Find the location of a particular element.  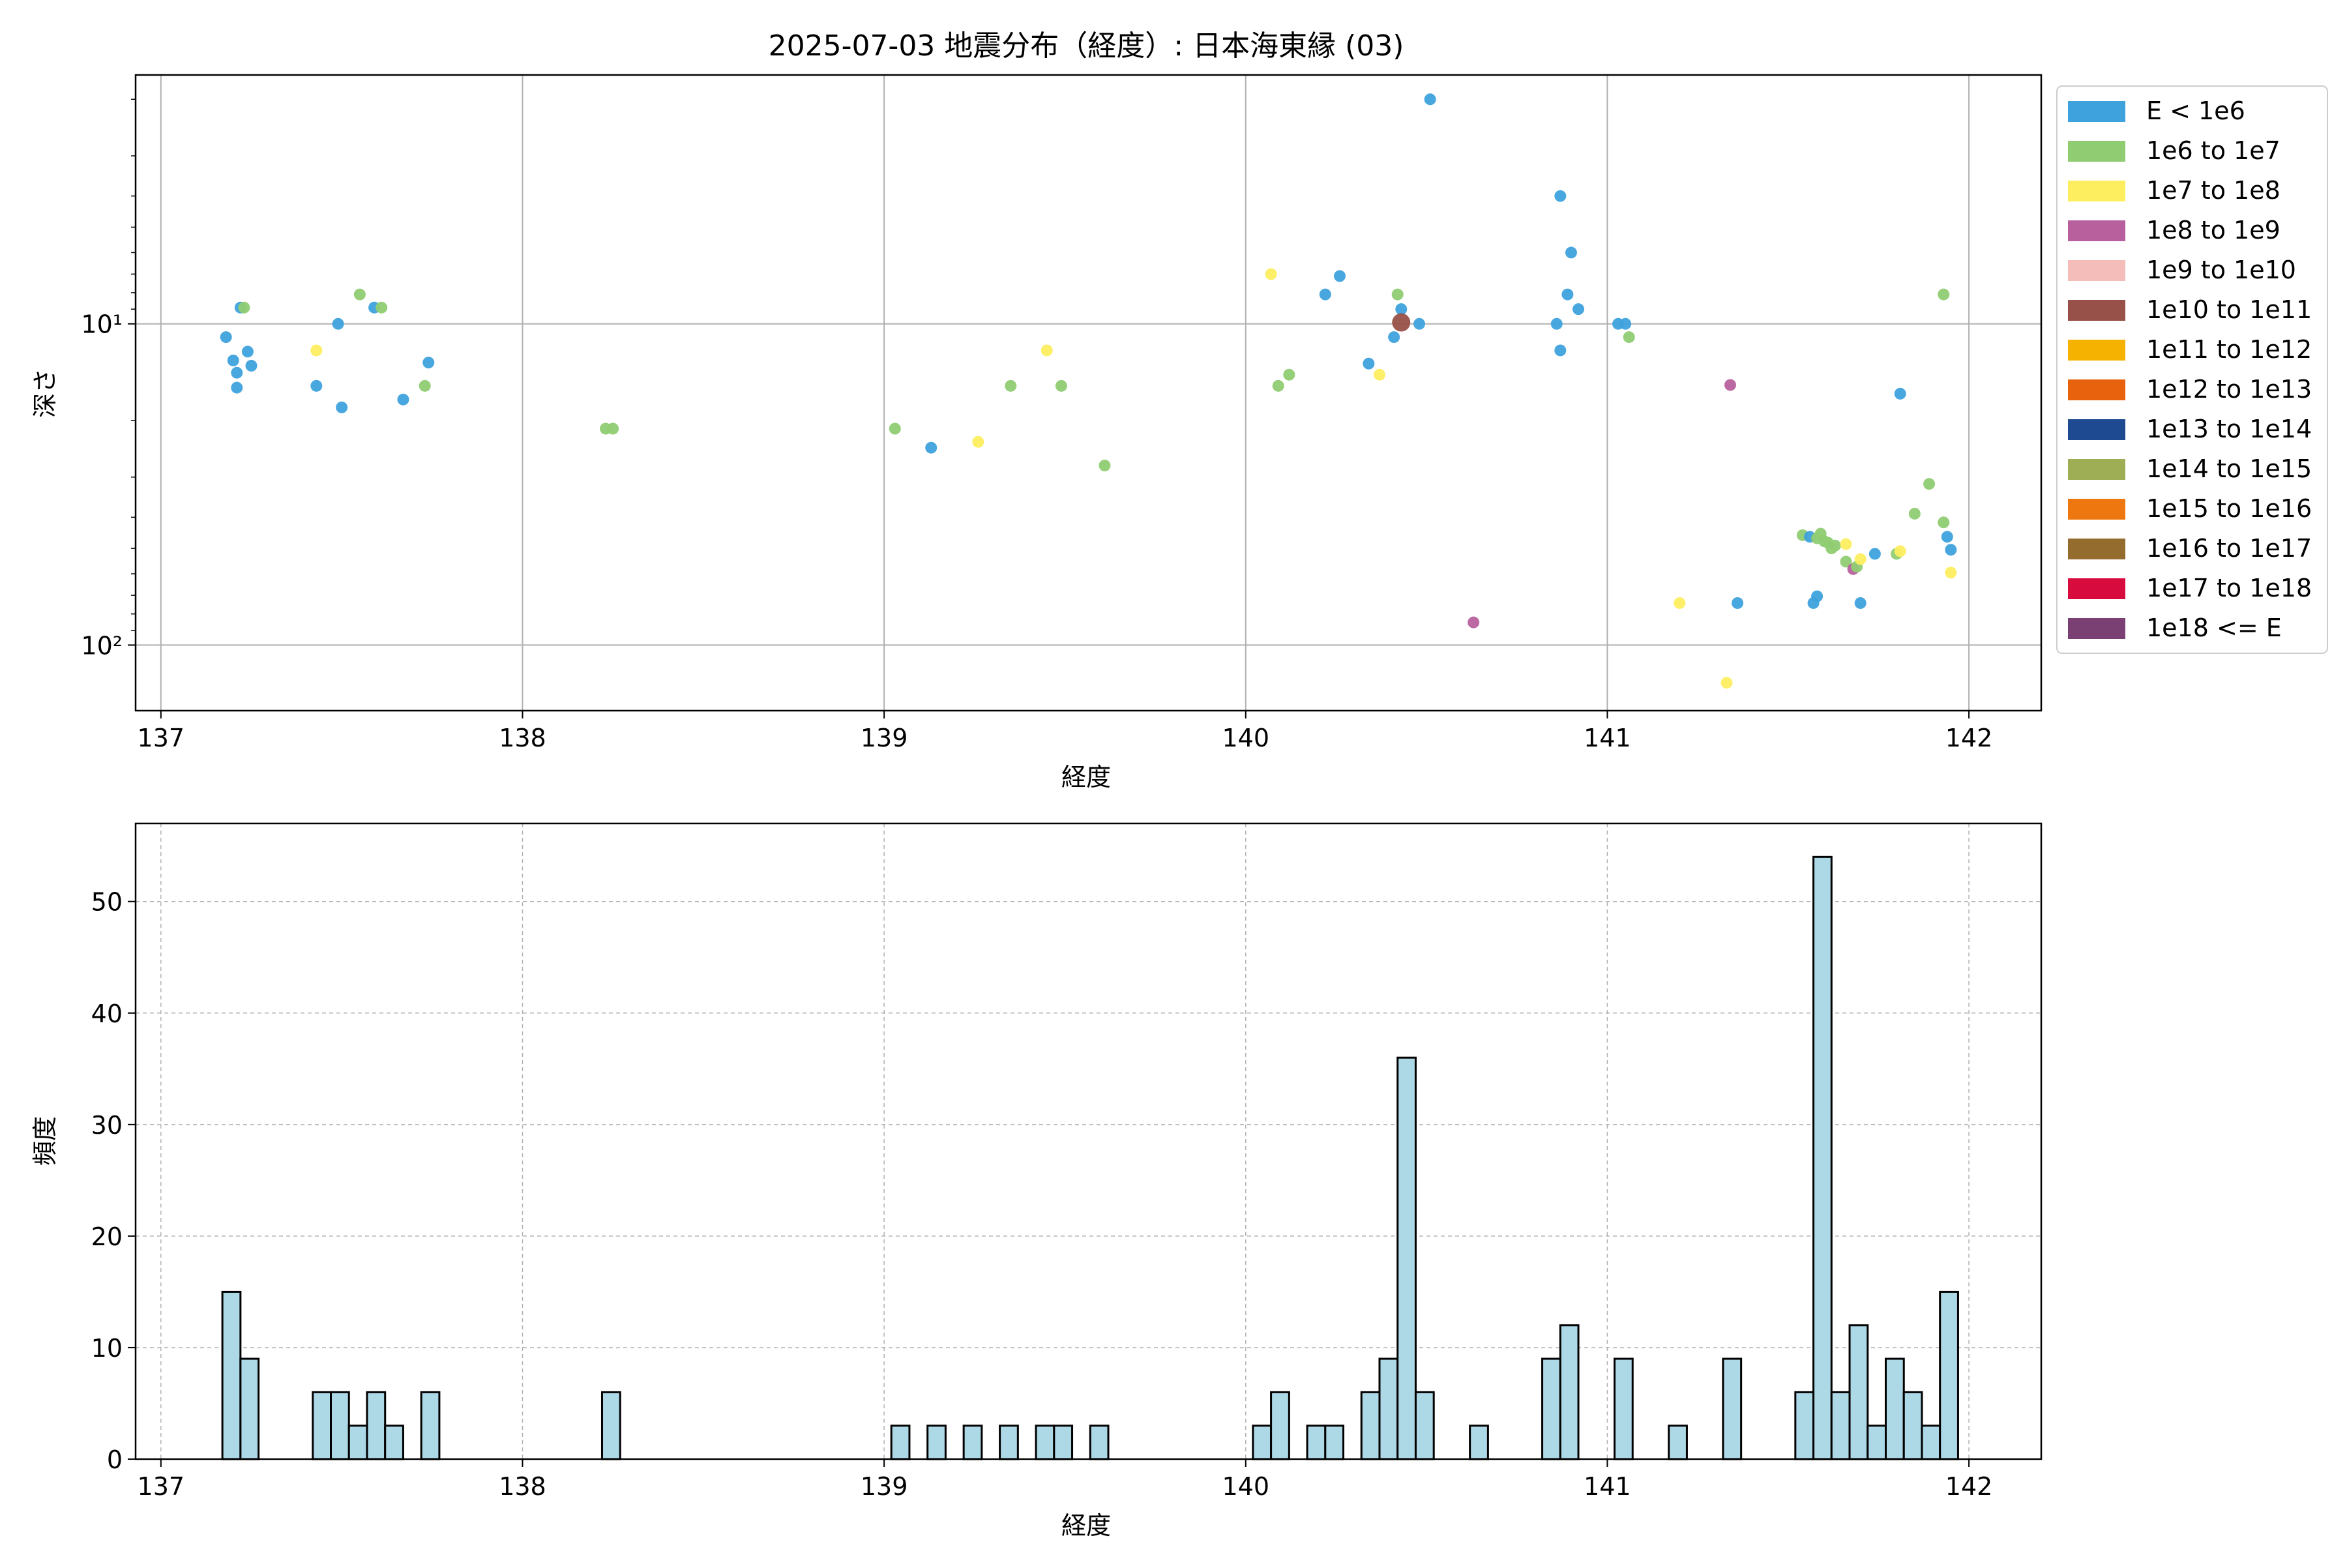

legend-label: 1e13 to 1e14 is located at coordinates (2229, 429).